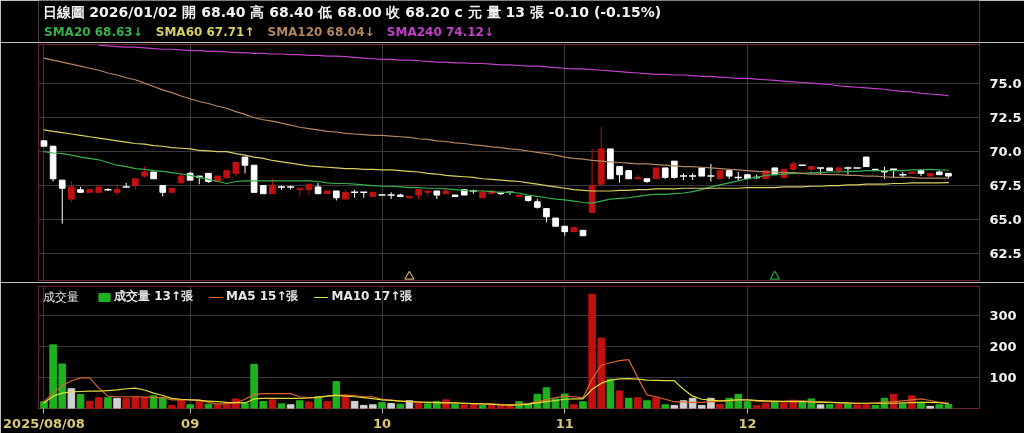  What do you see at coordinates (747, 423) in the screenshot?
I see `x-tick-label: 12` at bounding box center [747, 423].